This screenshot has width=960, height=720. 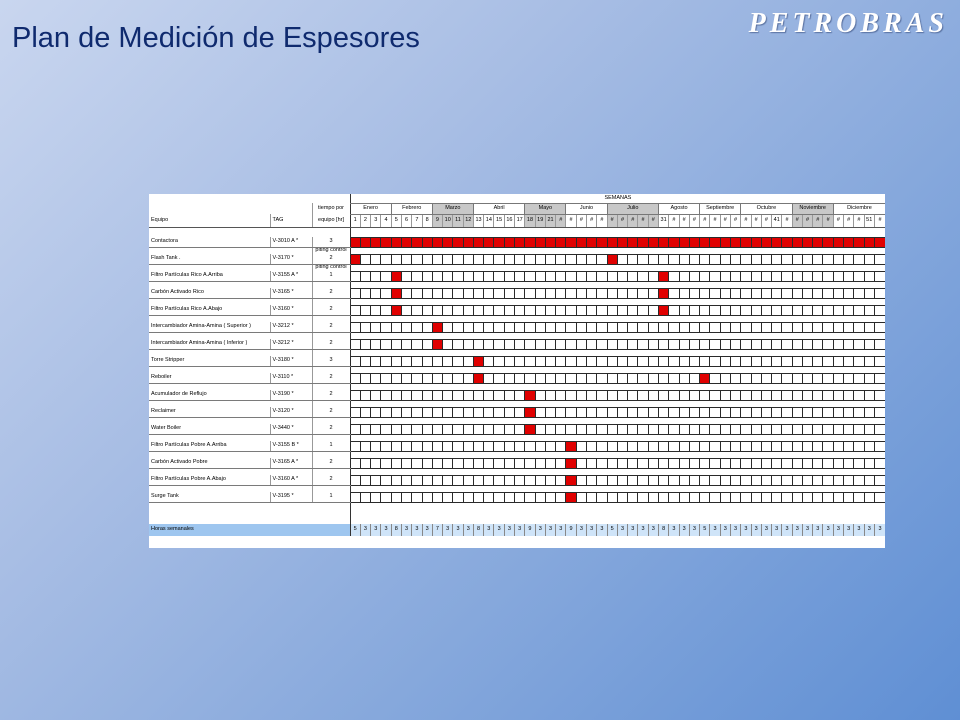 I want to click on header-gap-weeks, so click(x=617, y=232).